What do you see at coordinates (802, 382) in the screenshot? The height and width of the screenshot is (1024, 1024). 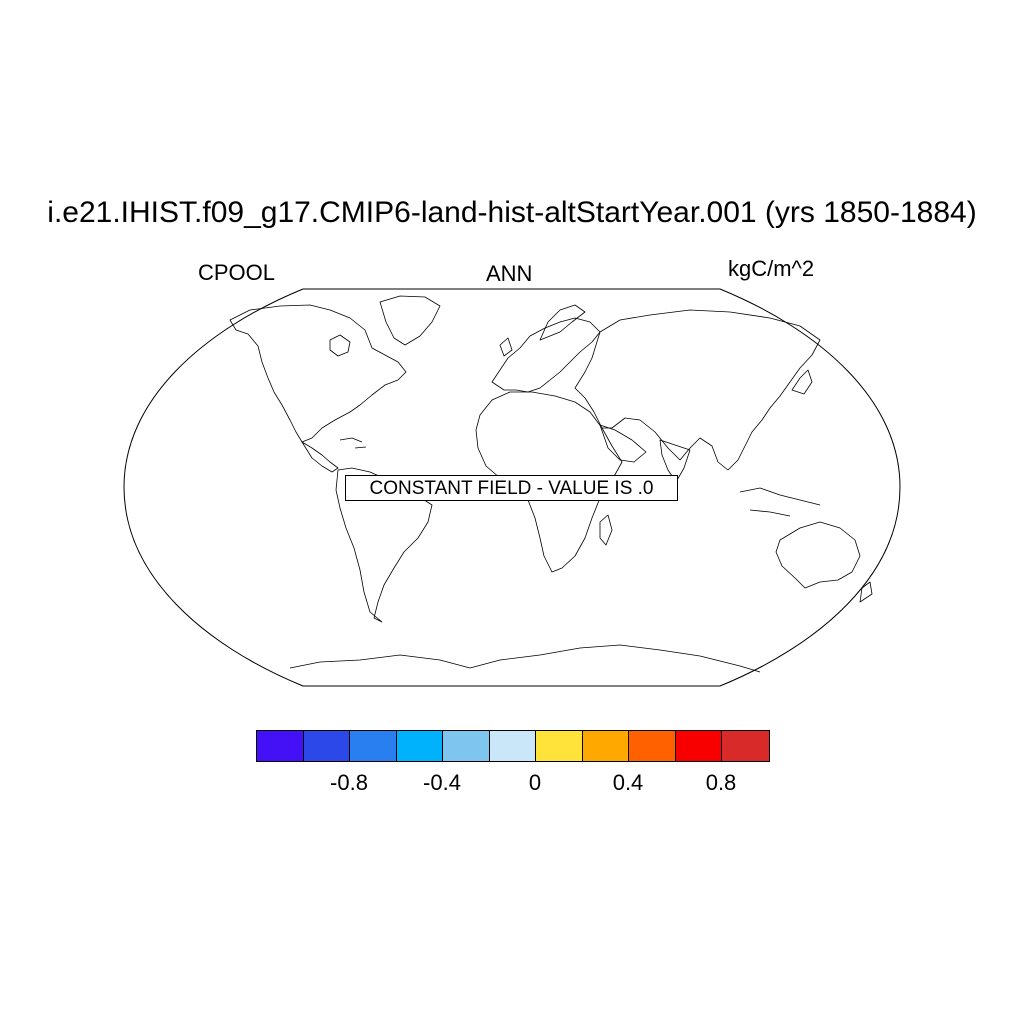 I see `japan-coast` at bounding box center [802, 382].